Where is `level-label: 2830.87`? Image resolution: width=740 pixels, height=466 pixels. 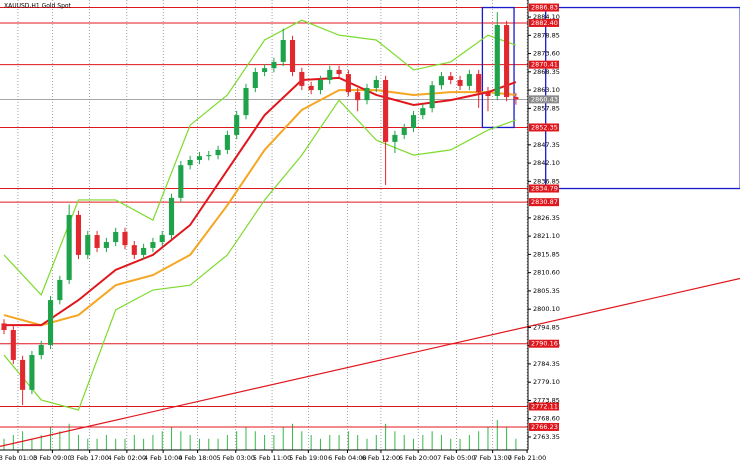 level-label: 2830.87 is located at coordinates (544, 202).